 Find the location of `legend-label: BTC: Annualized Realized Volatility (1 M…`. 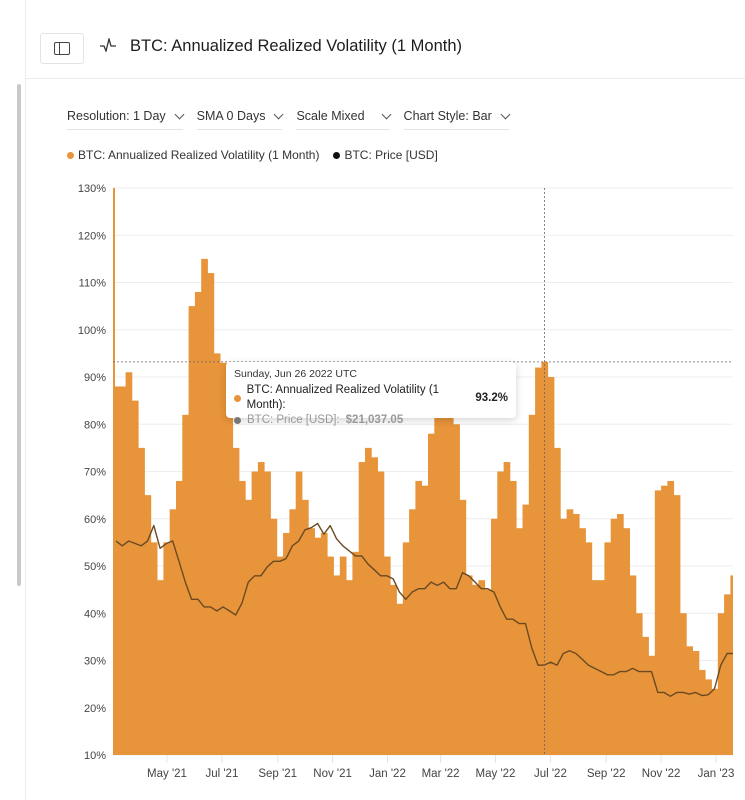

legend-label: BTC: Annualized Realized Volatility (1 M… is located at coordinates (199, 155).